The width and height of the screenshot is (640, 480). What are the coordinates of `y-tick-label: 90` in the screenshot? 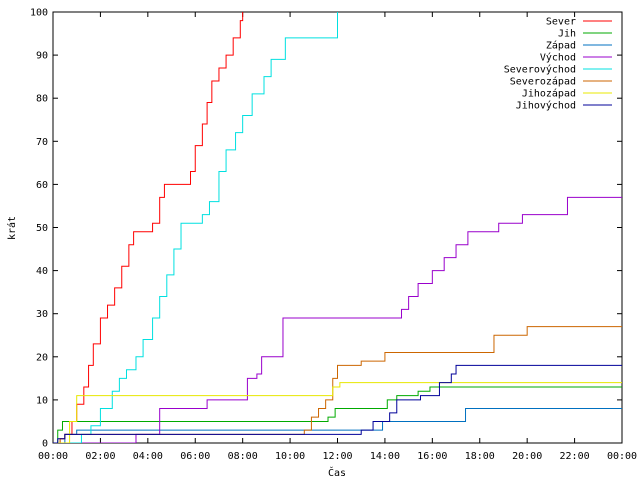 It's located at (42, 56).